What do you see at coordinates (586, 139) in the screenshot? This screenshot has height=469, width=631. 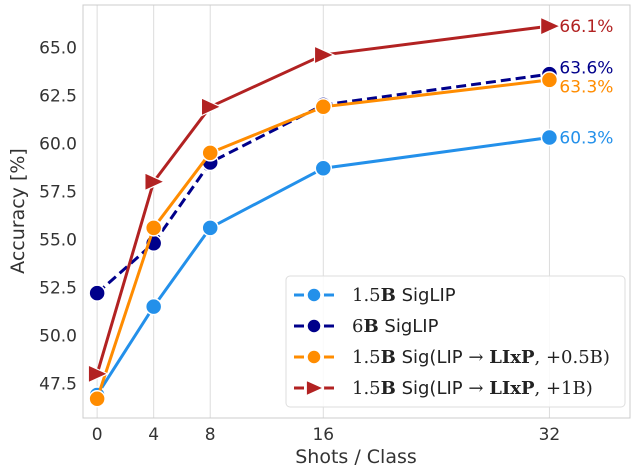 I see `end-value-label: 60.3%` at bounding box center [586, 139].